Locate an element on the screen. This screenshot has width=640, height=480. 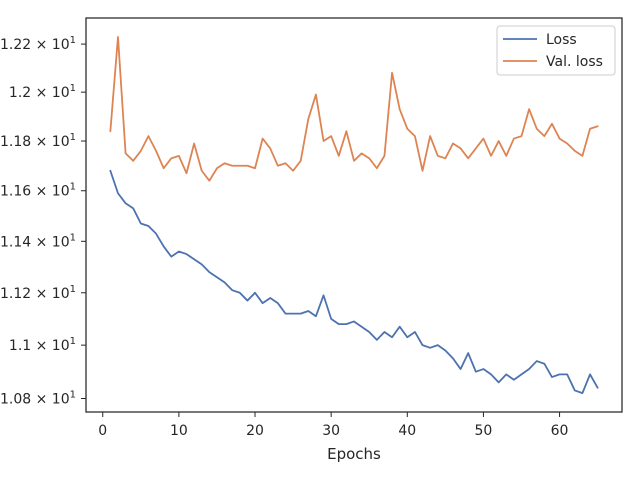
y-tick-label: 1.14 × 10¹ is located at coordinates (38, 241).